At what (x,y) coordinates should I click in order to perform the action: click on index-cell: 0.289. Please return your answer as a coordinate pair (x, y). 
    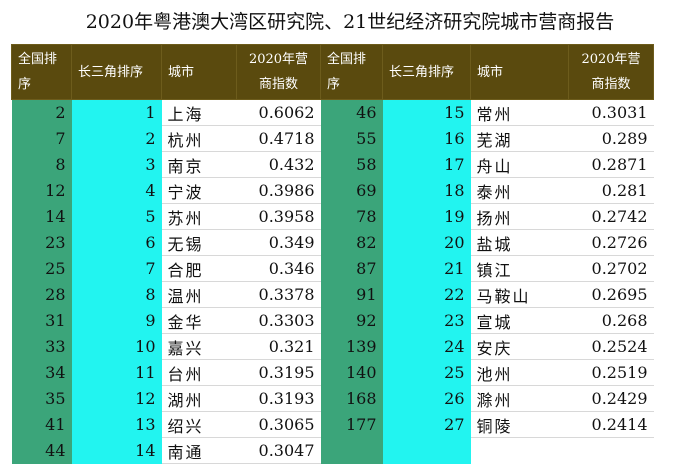
    Looking at the image, I should click on (611, 138).